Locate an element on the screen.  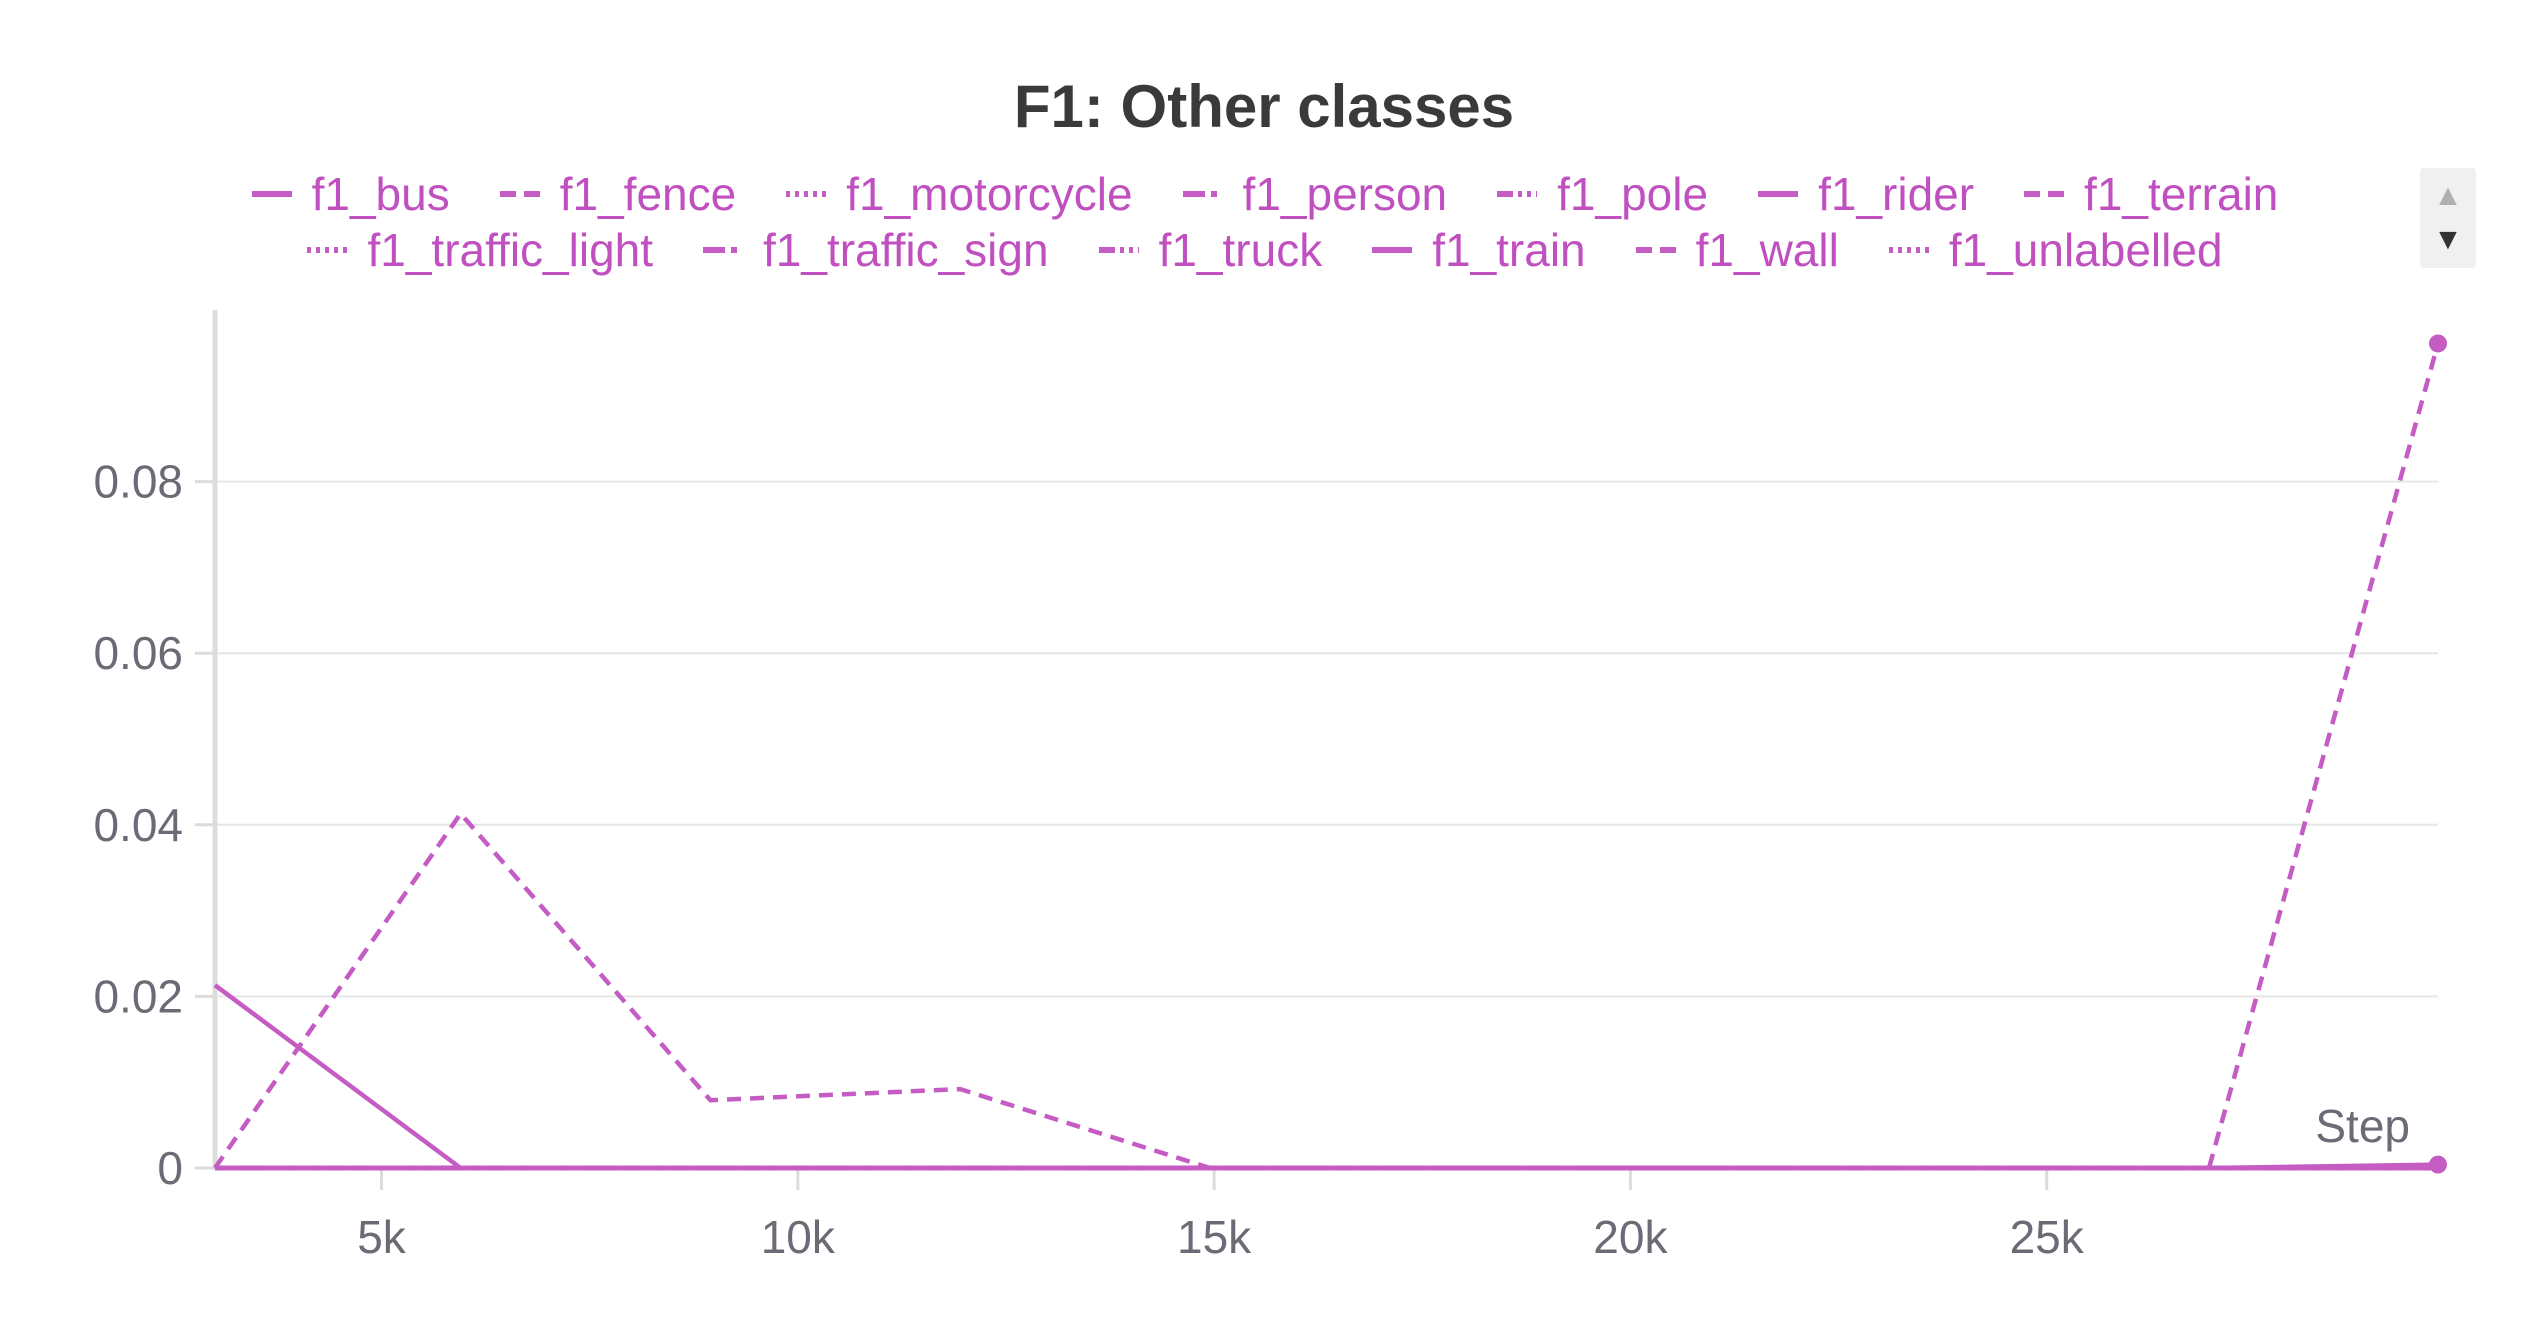
legend-label: f1_bus is located at coordinates (380, 194).